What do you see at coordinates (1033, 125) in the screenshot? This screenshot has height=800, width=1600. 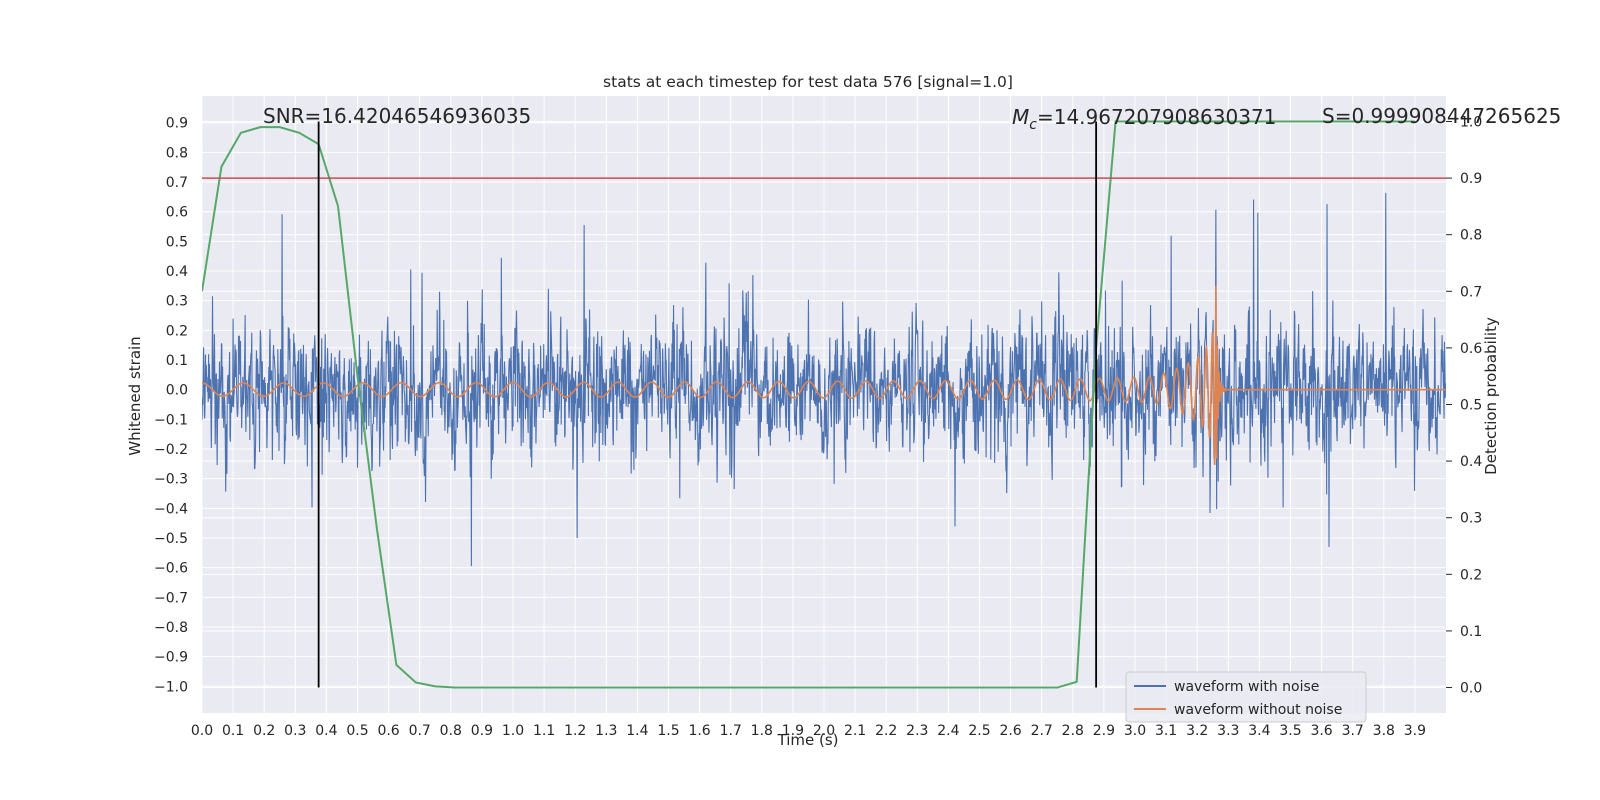 I see `chirp-mass-subscript: c` at bounding box center [1033, 125].